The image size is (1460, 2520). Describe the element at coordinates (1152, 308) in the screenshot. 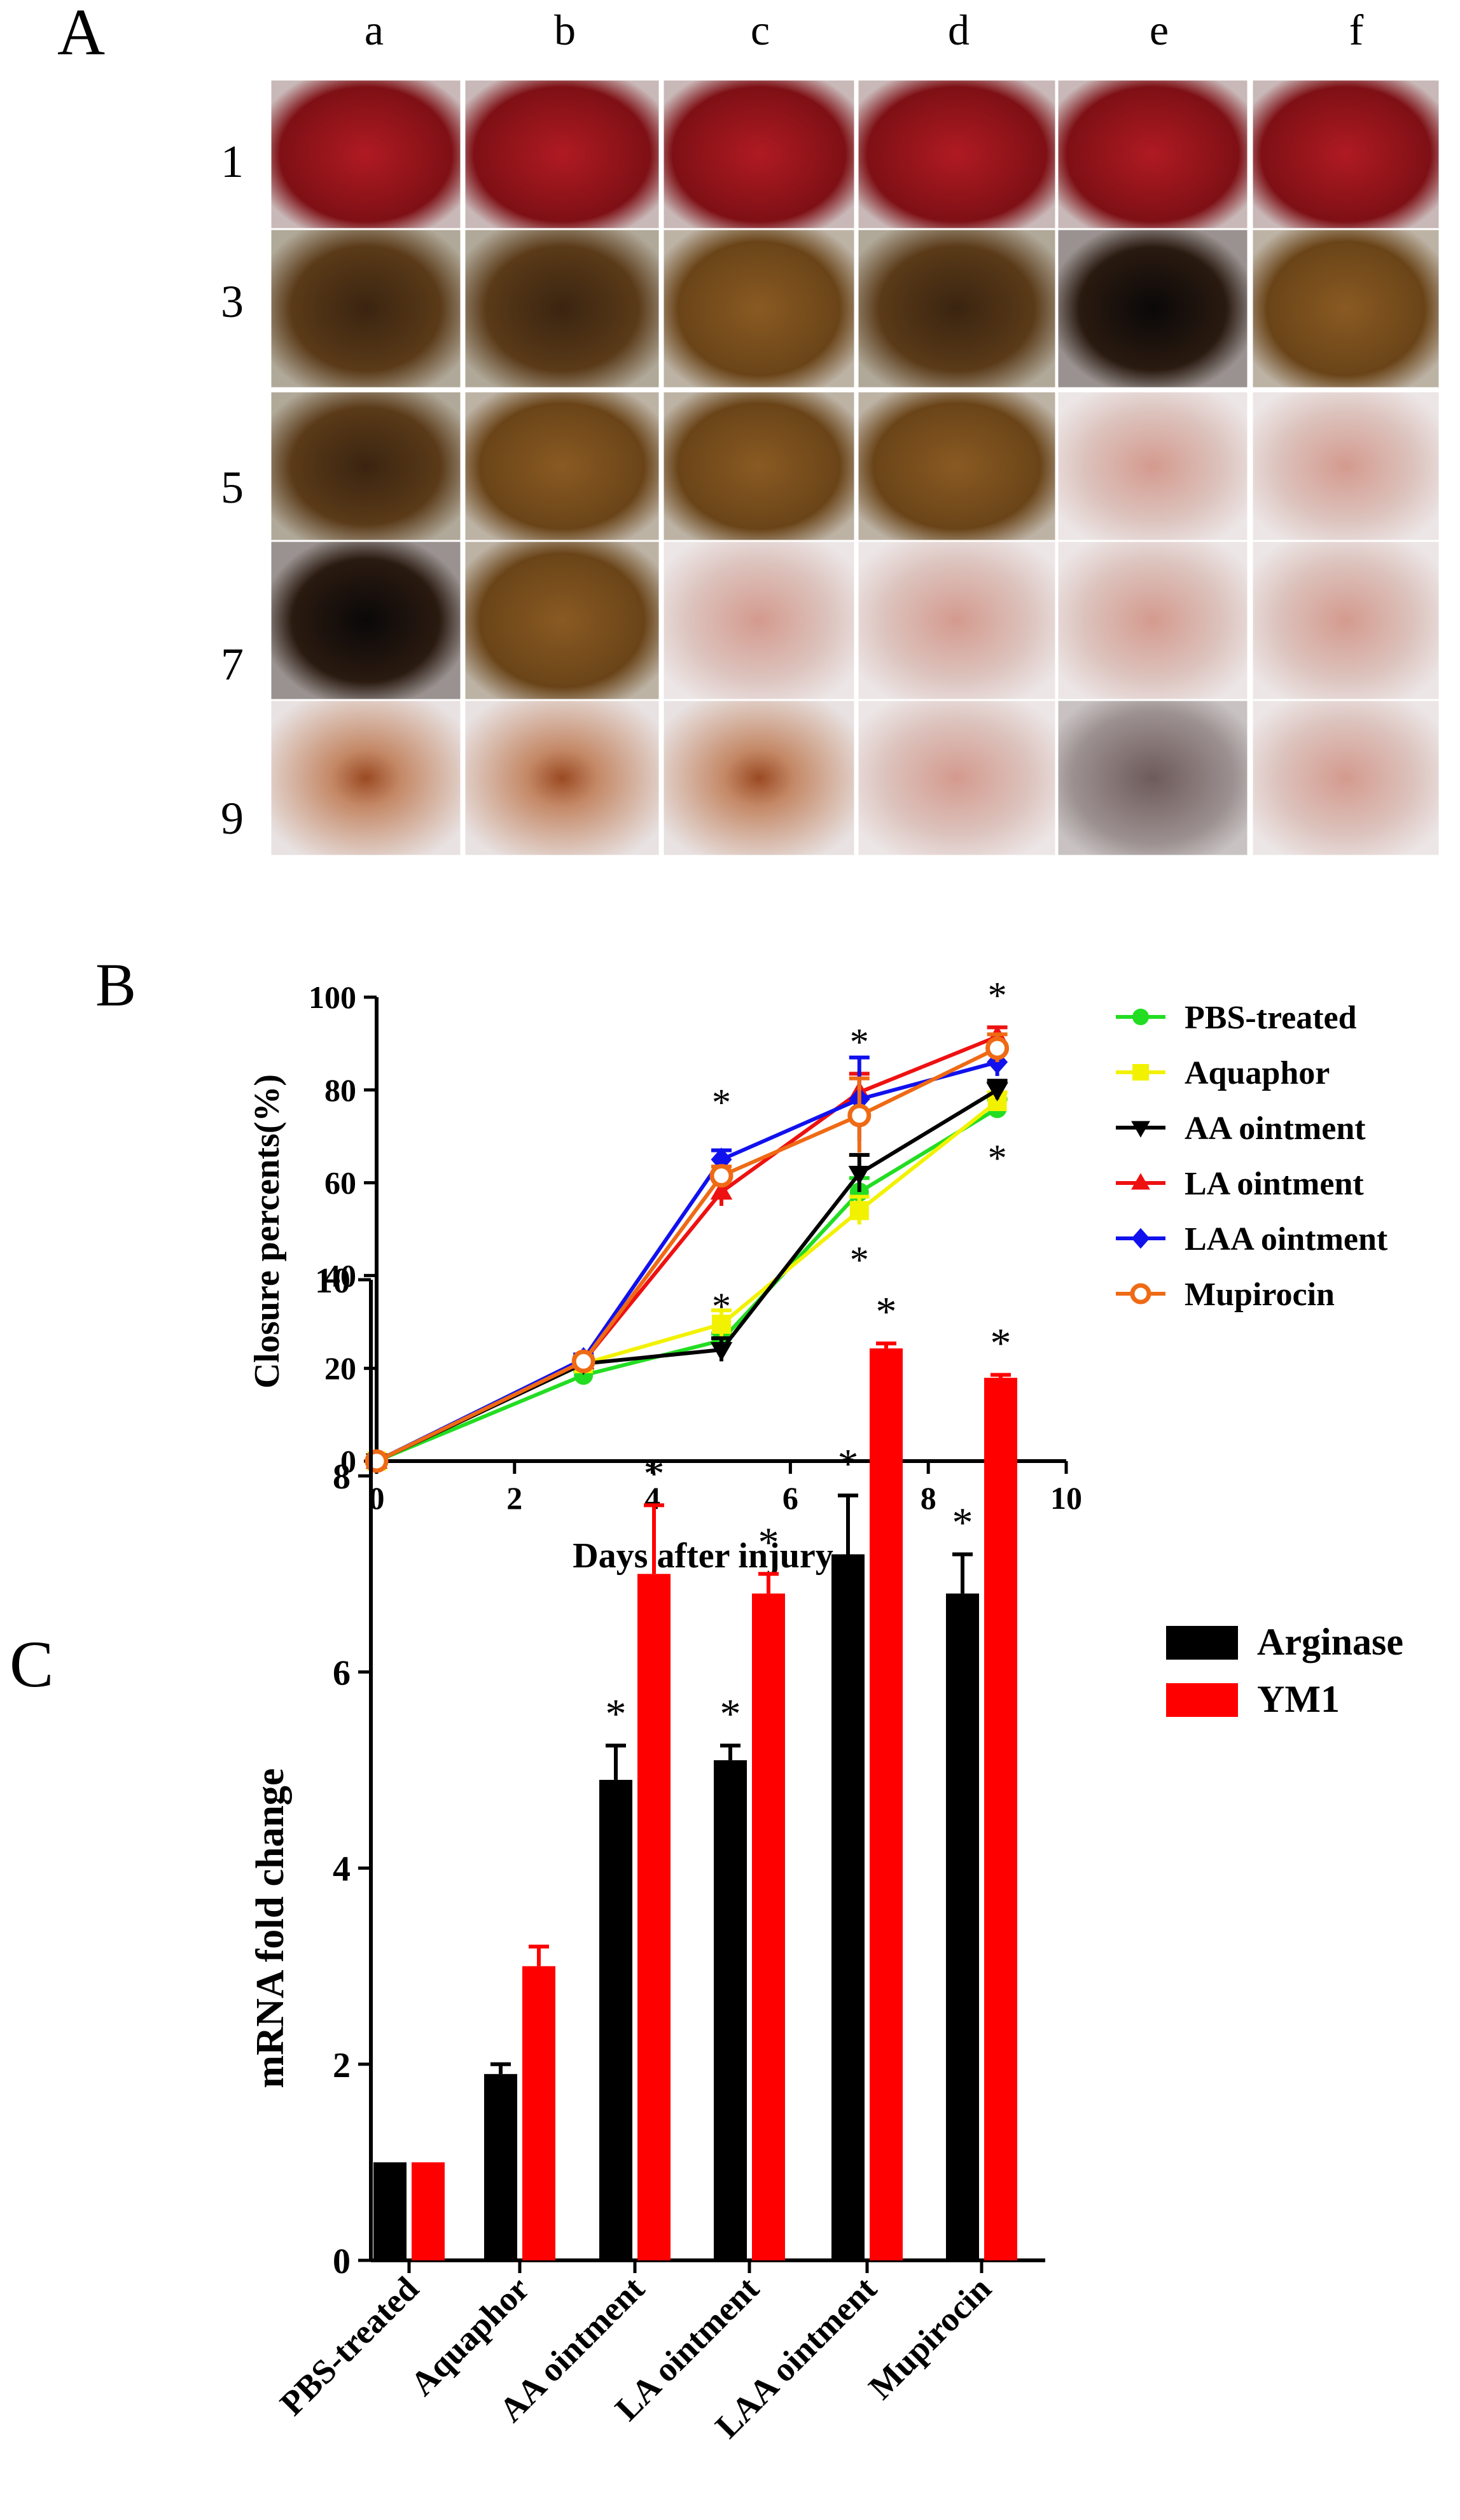

I see `wound-photo-day3-e` at that location.